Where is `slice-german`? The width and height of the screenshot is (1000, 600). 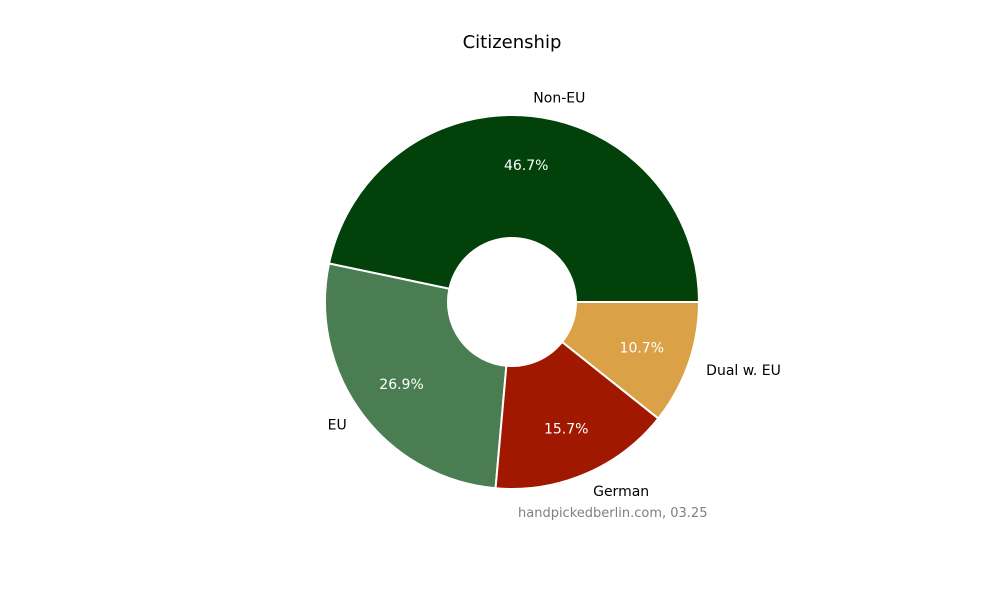
slice-german is located at coordinates (577, 415).